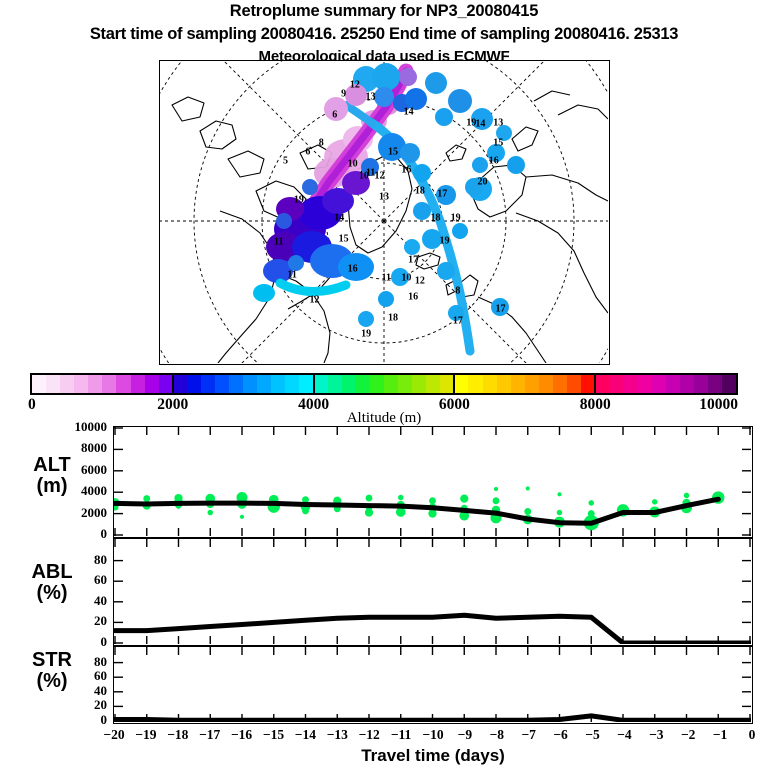 This screenshot has height=768, width=768. Describe the element at coordinates (364, 209) in the screenshot. I see `retroplume-field` at that location.